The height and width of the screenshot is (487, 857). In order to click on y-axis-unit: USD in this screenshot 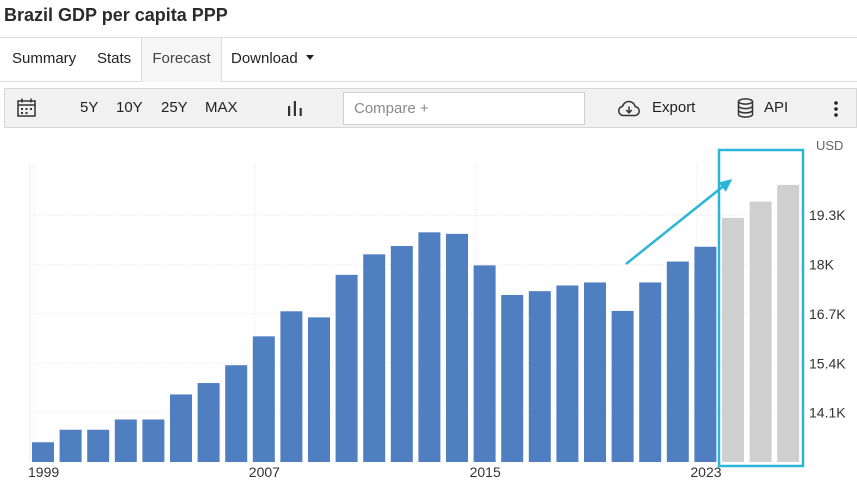, I will do `click(829, 145)`.